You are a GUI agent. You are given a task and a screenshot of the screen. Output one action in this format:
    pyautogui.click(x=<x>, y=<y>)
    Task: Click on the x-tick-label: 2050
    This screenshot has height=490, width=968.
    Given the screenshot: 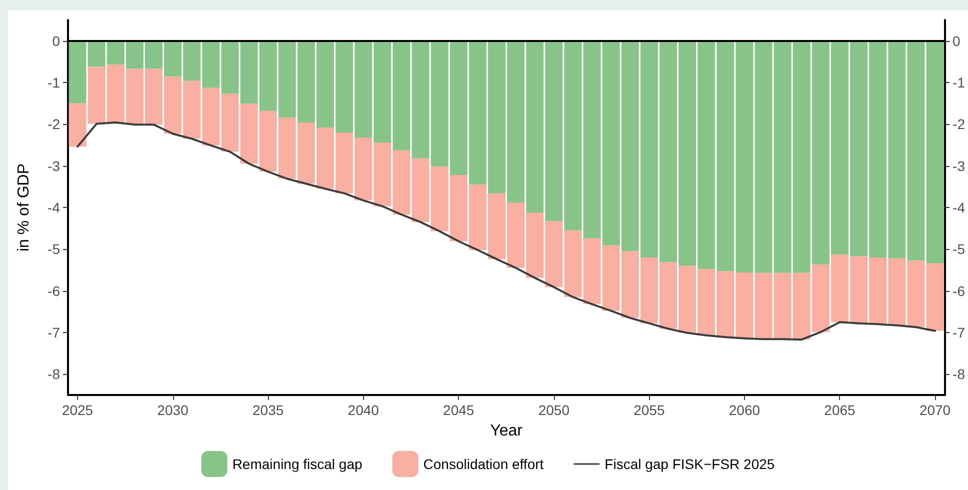 What is the action you would take?
    pyautogui.click(x=554, y=410)
    